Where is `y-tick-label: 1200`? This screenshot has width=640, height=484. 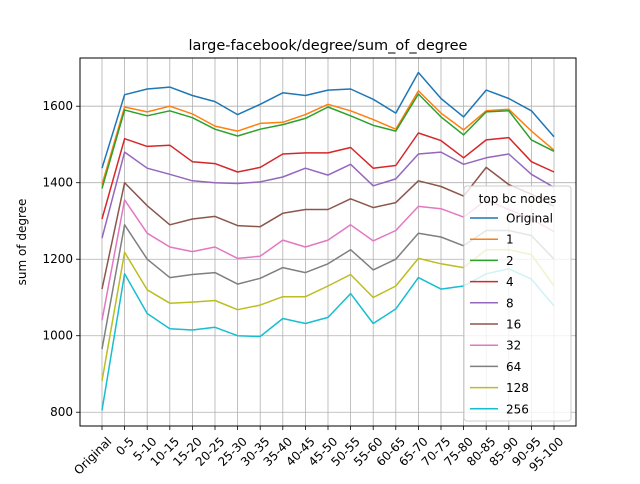
y-tick-label: 1200 is located at coordinates (57, 259).